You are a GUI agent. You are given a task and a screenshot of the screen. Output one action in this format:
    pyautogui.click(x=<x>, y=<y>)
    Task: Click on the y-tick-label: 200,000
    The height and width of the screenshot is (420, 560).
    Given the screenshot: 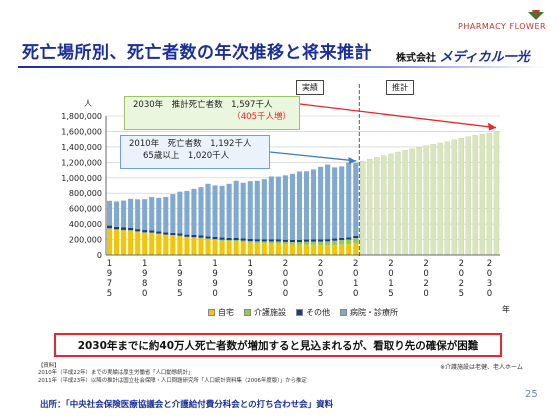 What is the action you would take?
    pyautogui.click(x=85, y=240)
    